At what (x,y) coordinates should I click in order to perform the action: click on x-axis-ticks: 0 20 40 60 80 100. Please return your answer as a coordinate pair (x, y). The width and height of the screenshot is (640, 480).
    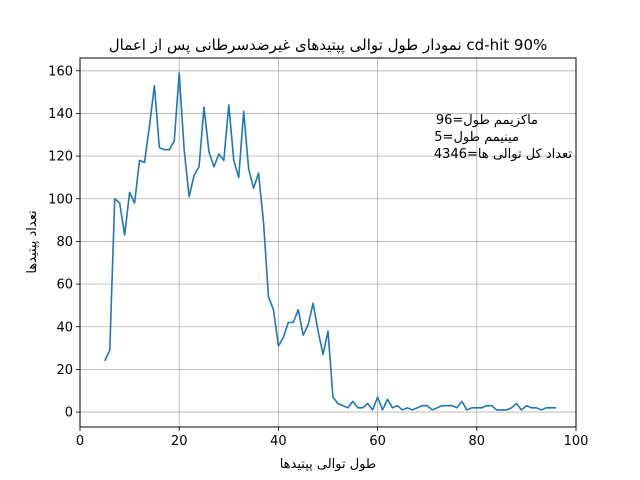
    Looking at the image, I should click on (332, 438).